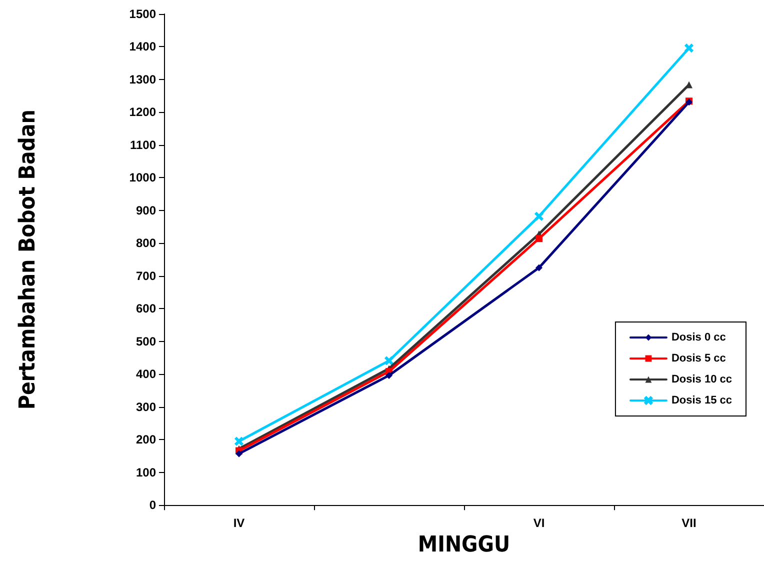  I want to click on legend-label: Dosis 15 cc, so click(701, 400).